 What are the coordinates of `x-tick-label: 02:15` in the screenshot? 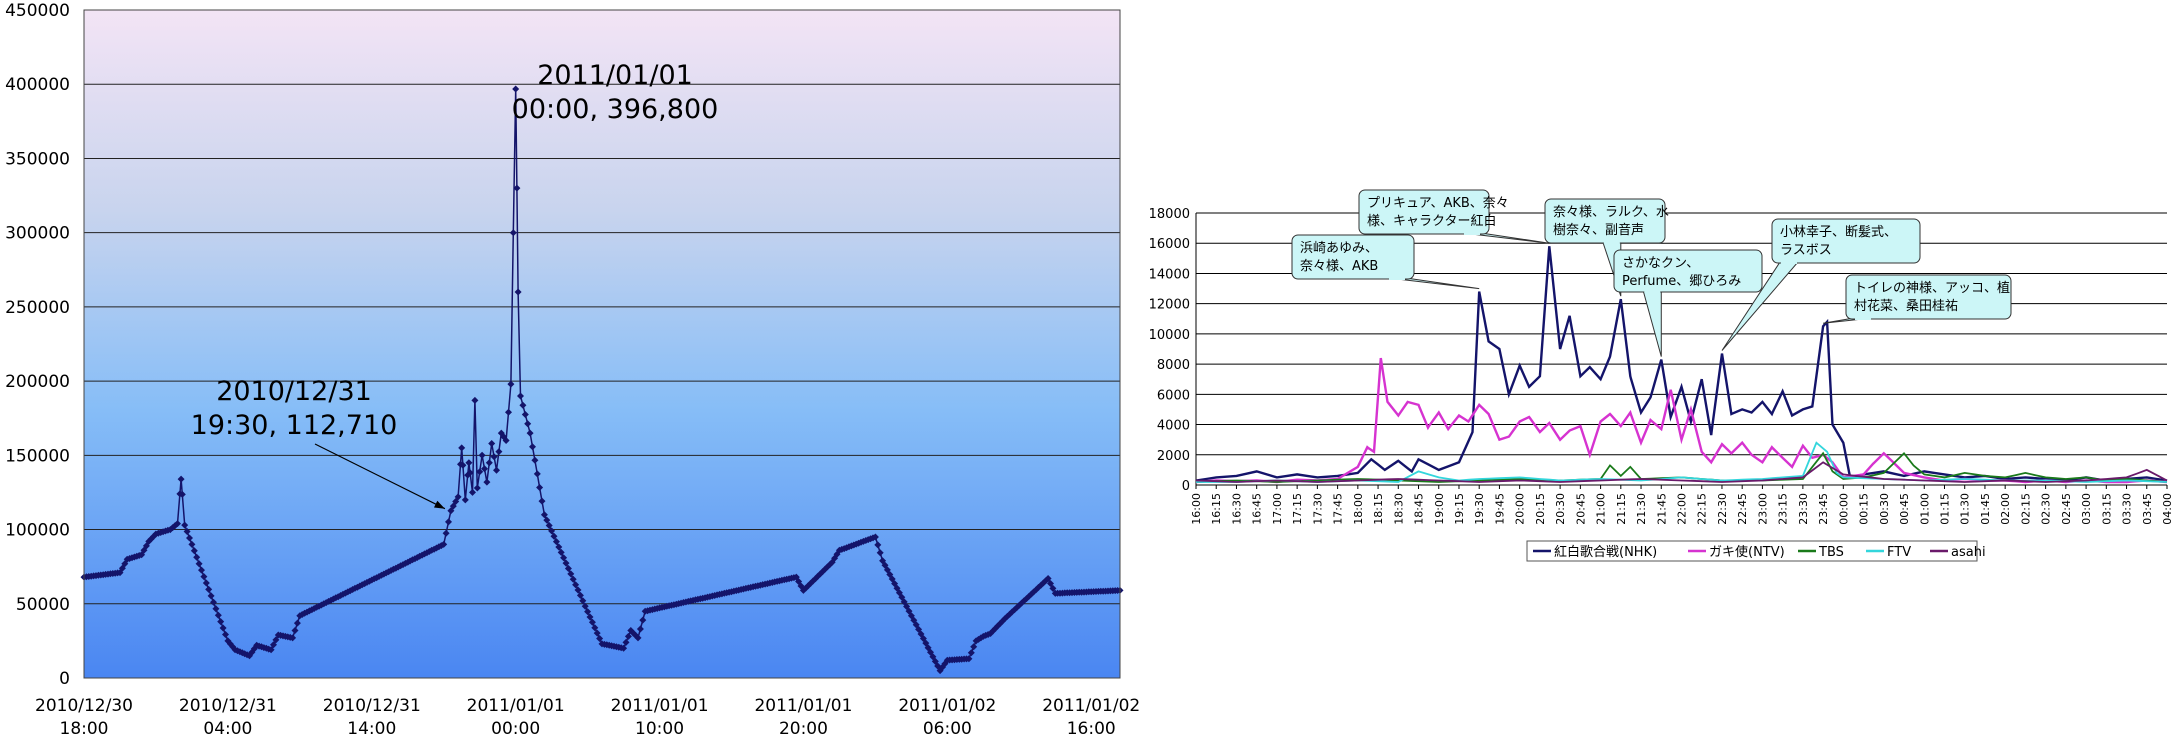 It's located at (2025, 509).